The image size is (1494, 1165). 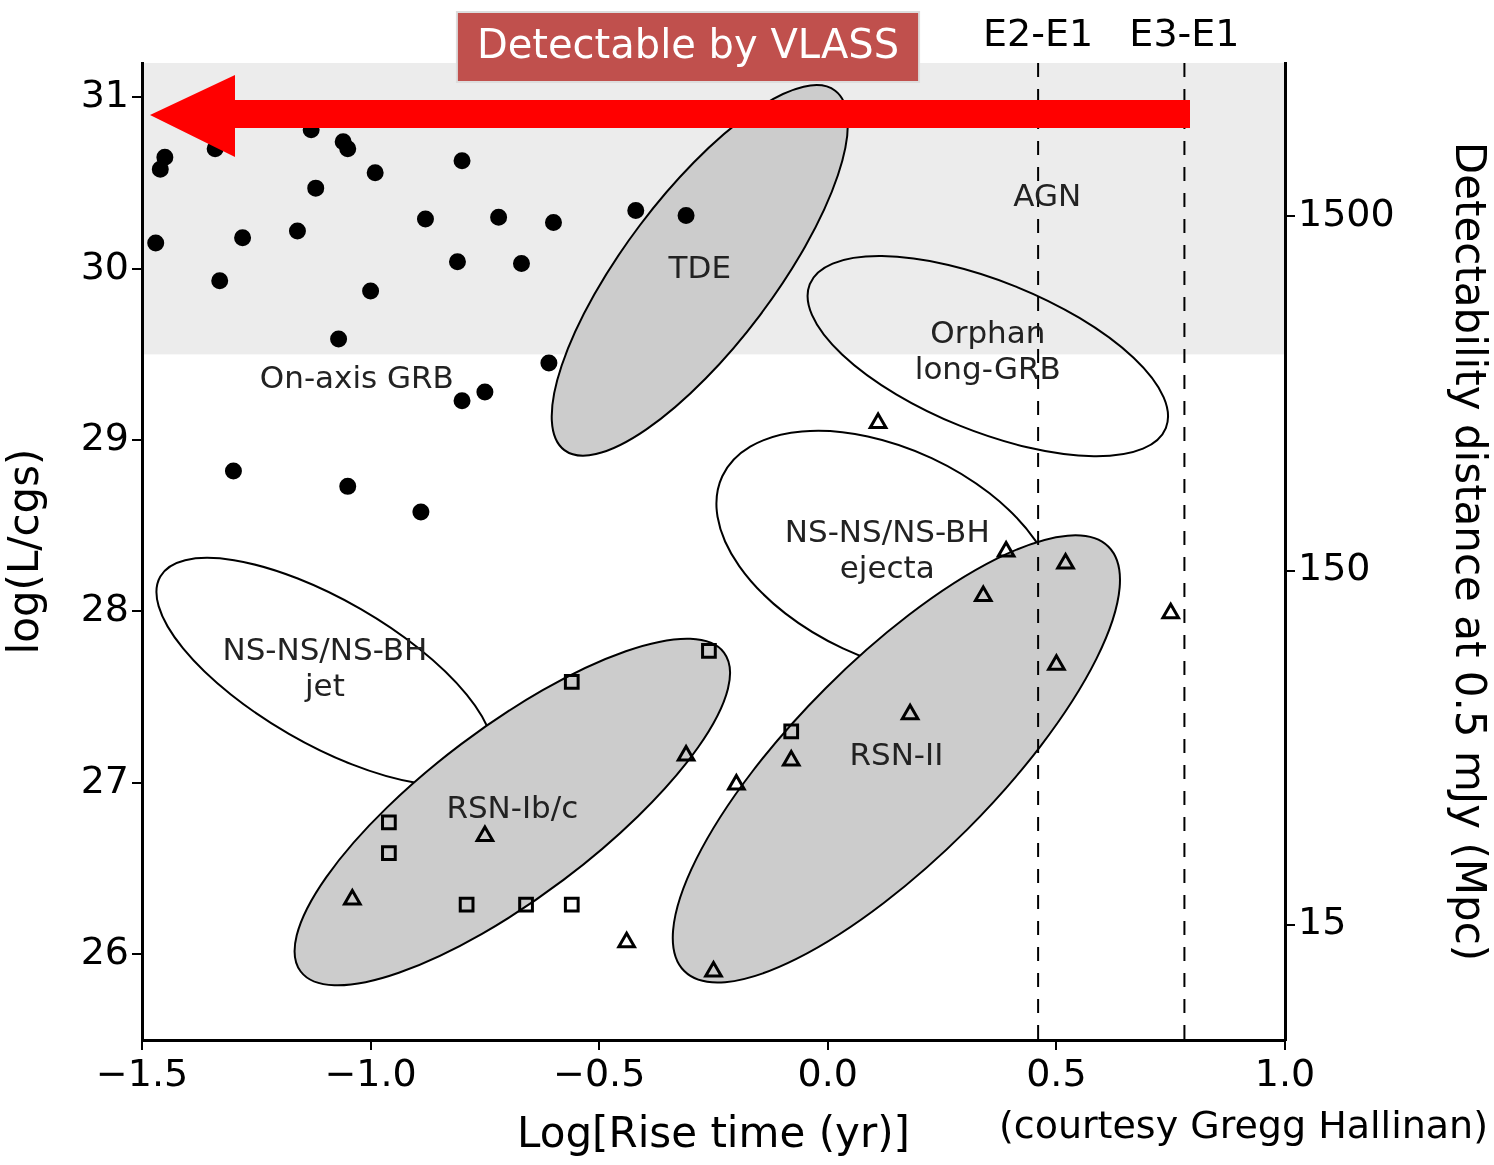 I want to click on annotation: TDE, so click(x=699, y=267).